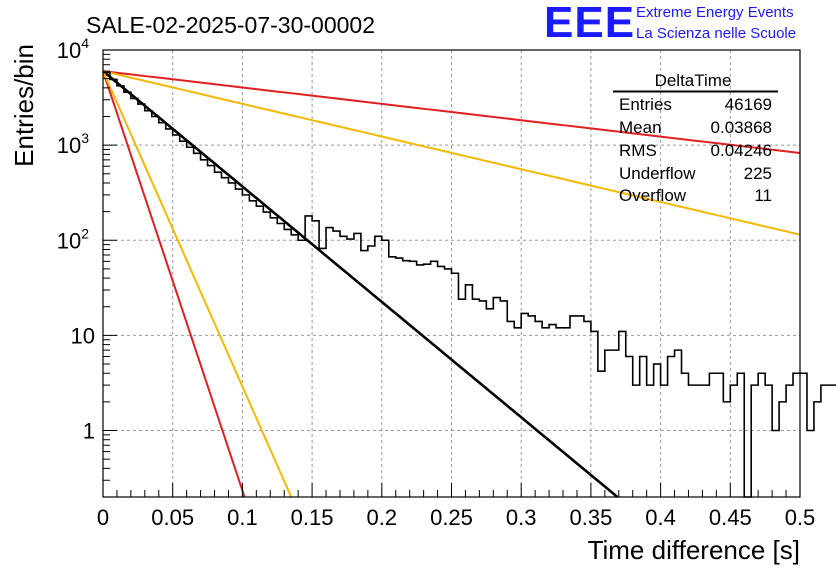  What do you see at coordinates (83, 335) in the screenshot?
I see `y-tick-label-1: 10` at bounding box center [83, 335].